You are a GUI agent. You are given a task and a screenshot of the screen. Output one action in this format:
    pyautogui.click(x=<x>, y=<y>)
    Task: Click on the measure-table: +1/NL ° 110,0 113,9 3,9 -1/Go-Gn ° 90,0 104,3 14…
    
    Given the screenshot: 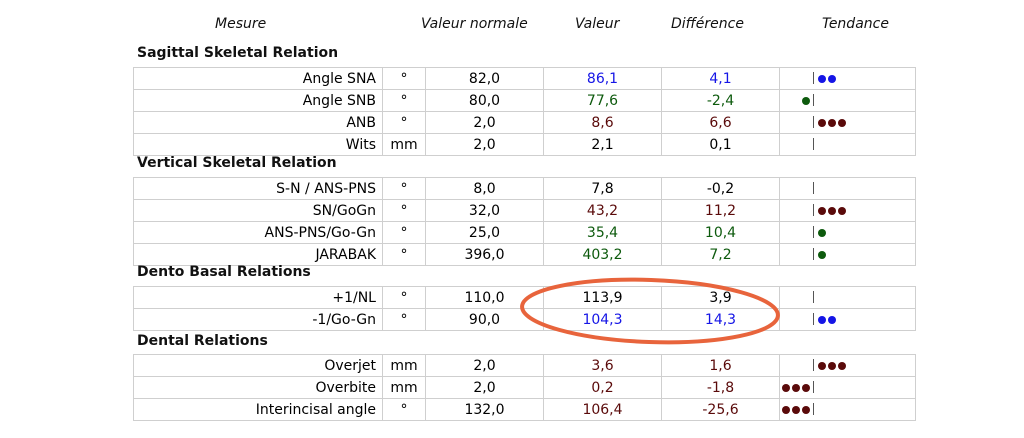 What is the action you would take?
    pyautogui.click(x=524, y=308)
    